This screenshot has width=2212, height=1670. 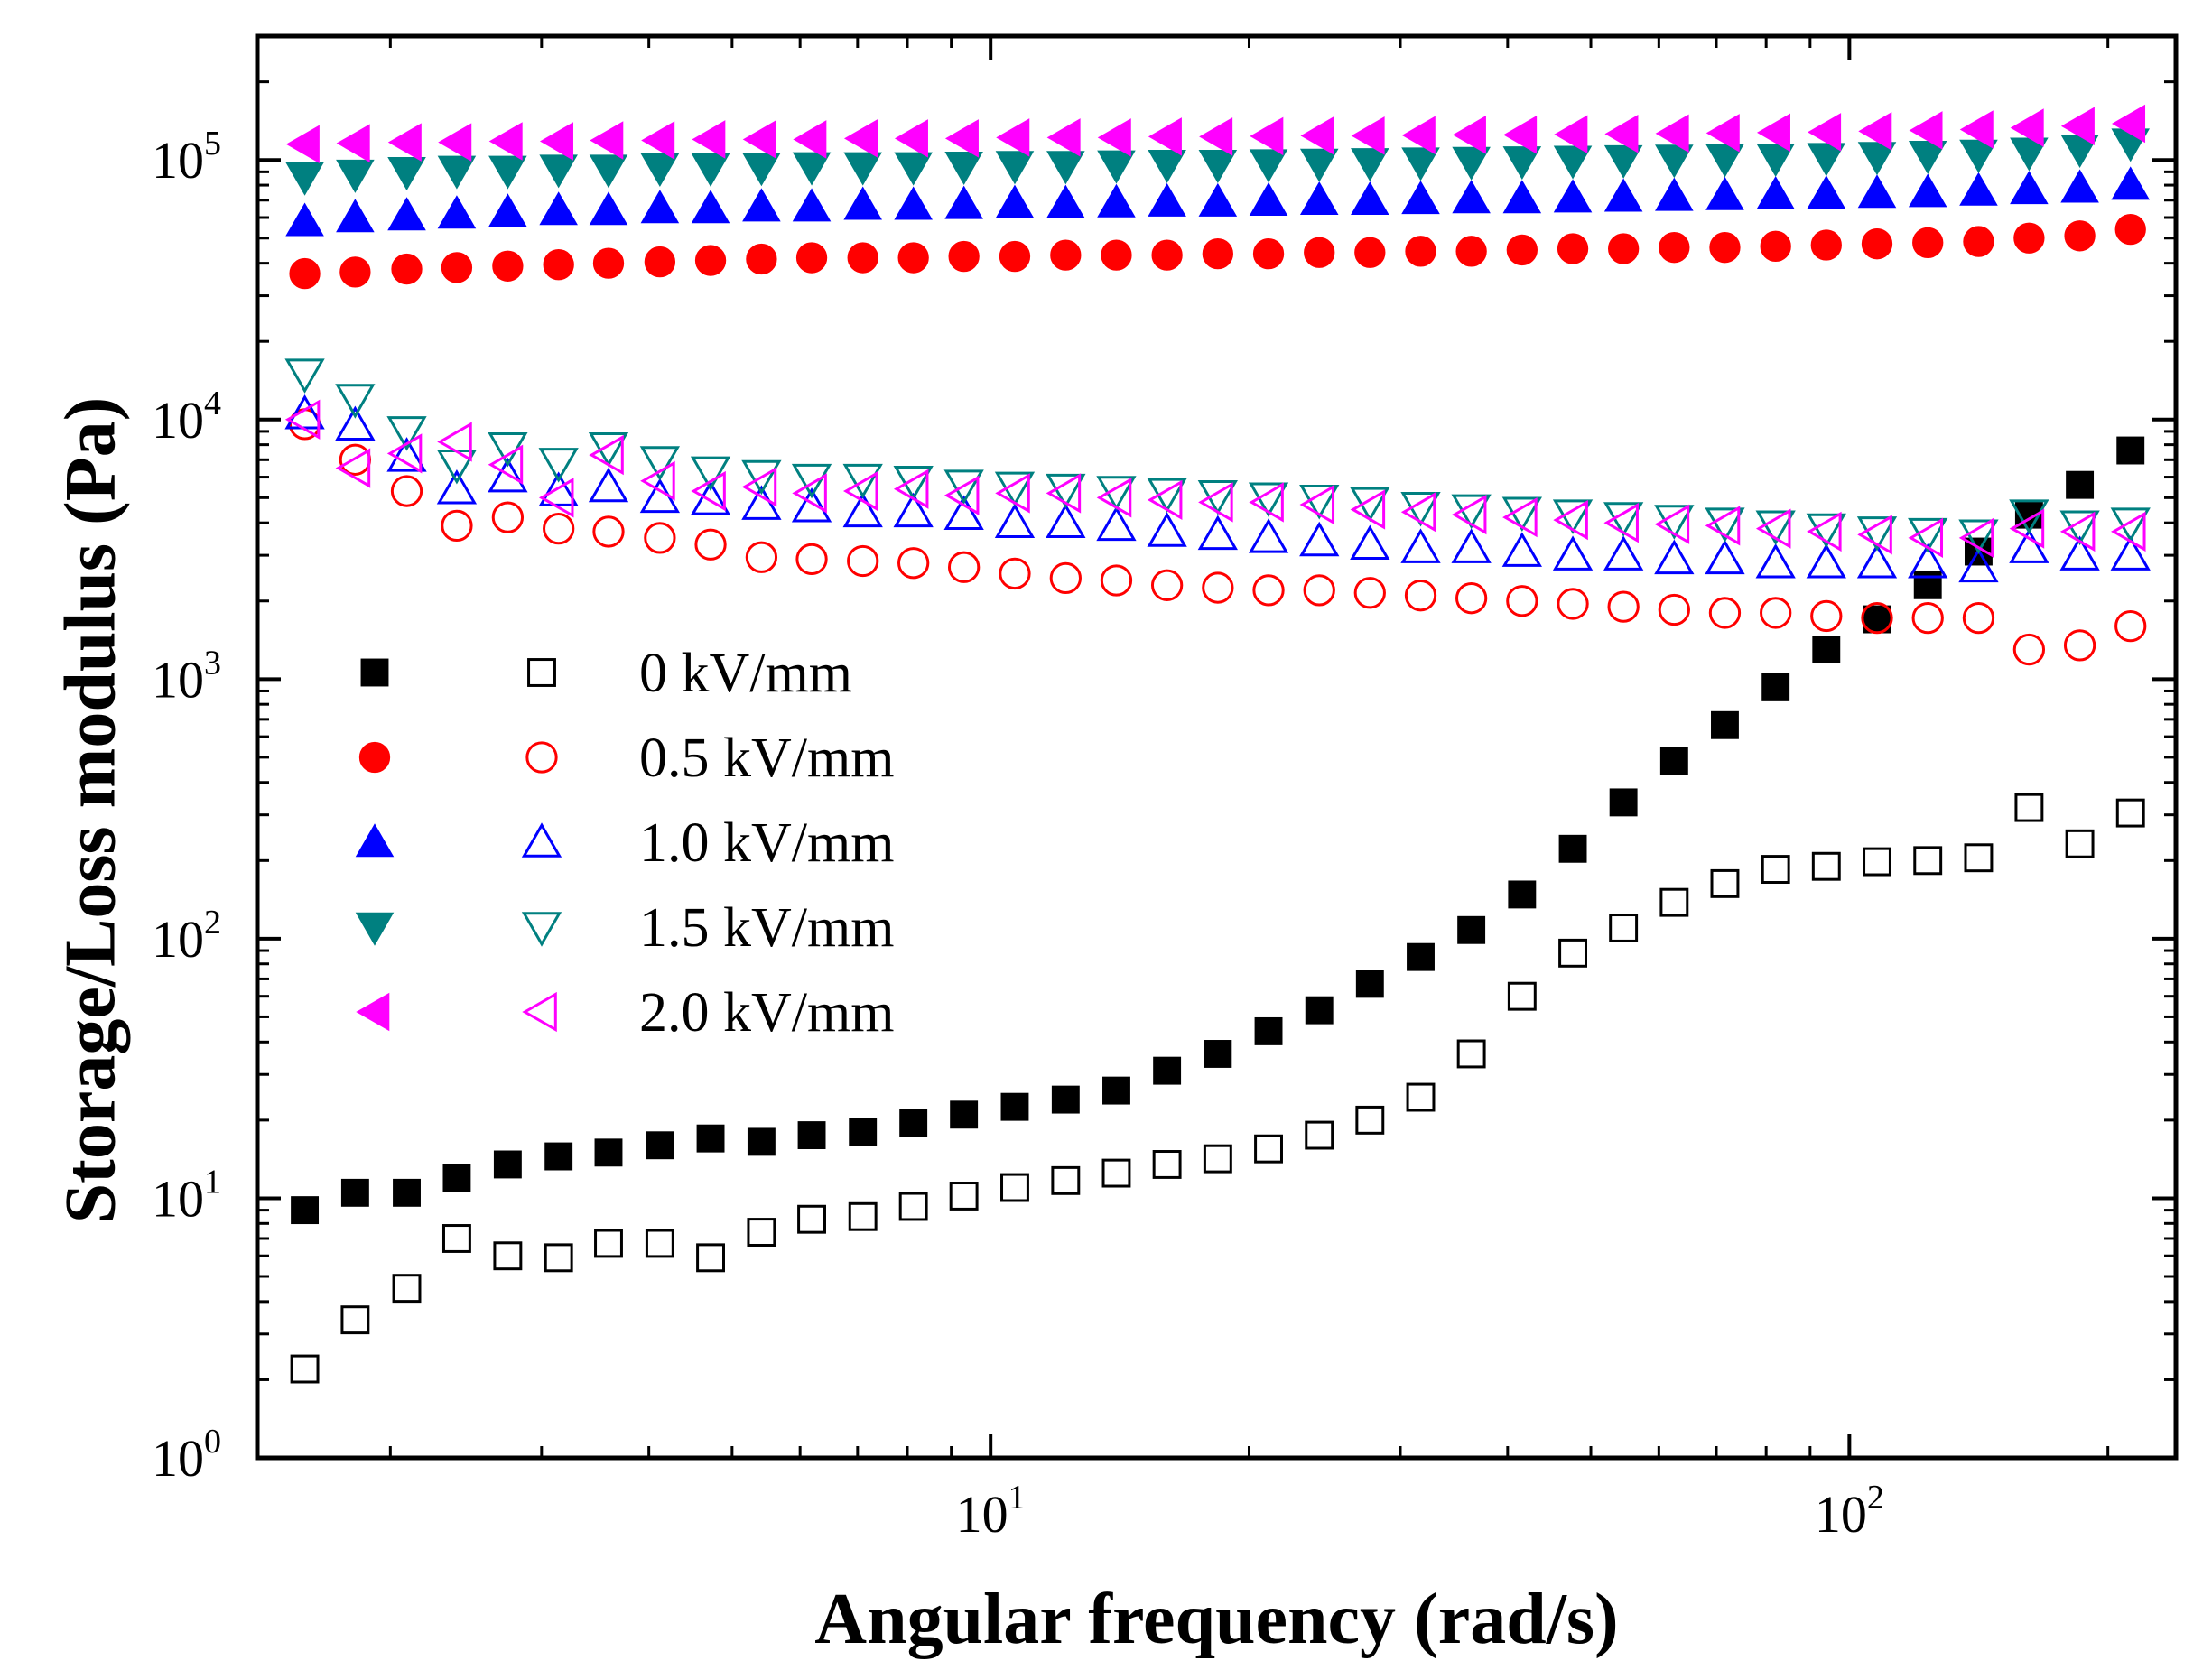 I want to click on legend-open-circle, so click(x=541, y=757).